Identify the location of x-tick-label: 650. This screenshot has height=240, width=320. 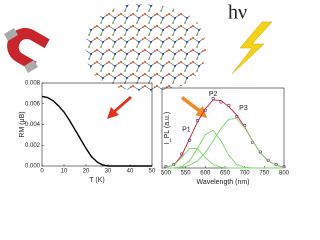
(225, 174).